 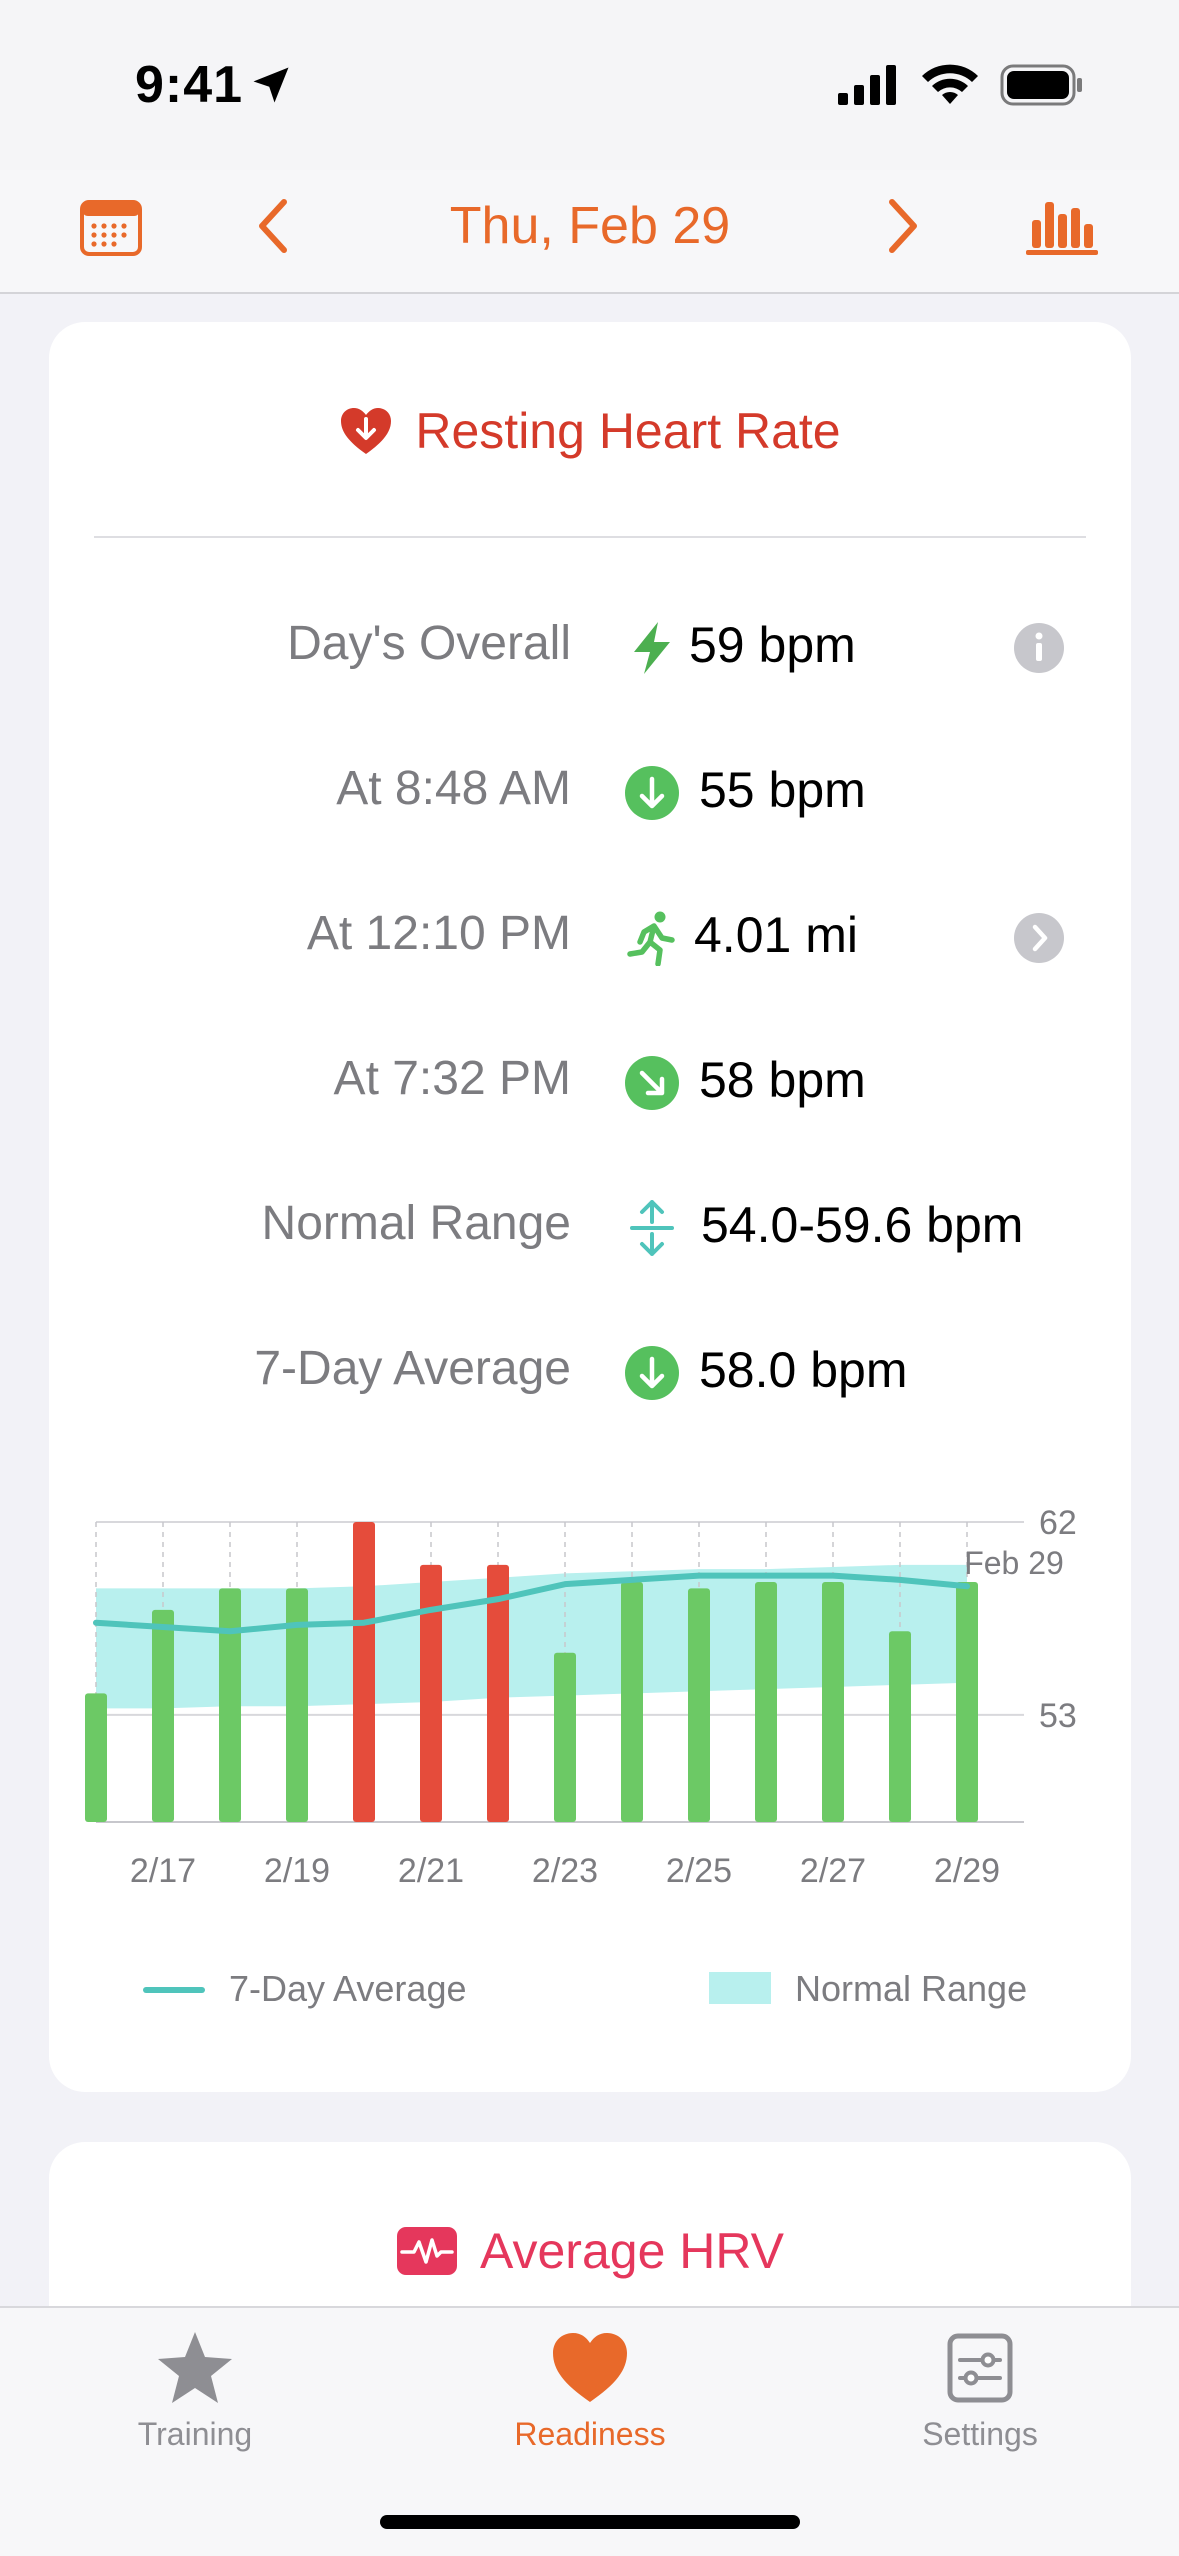 What do you see at coordinates (590, 1373) in the screenshot?
I see `row-7-day-average: 7-Day Average 58.0 bpm` at bounding box center [590, 1373].